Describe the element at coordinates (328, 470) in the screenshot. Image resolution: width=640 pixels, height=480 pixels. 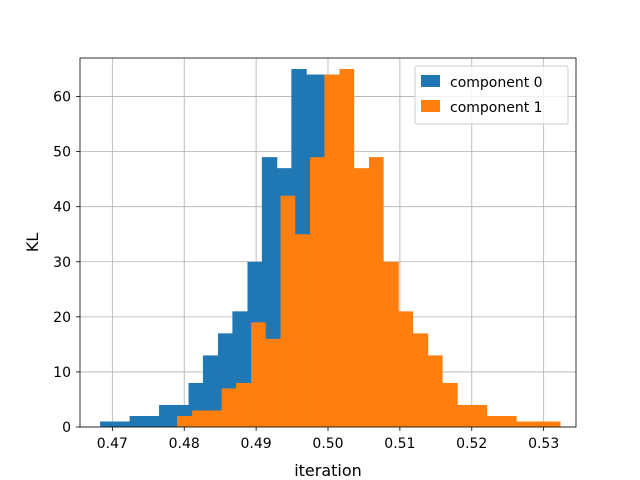
I see `x-axis-label: iteration` at that location.